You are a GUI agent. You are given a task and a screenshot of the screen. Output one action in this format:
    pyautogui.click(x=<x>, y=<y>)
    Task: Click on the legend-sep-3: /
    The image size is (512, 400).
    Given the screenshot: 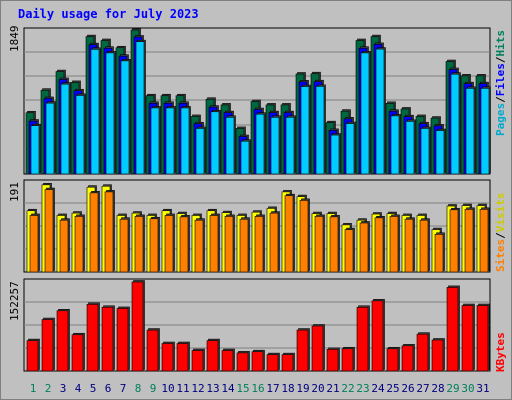 What is the action you would take?
    pyautogui.click(x=500, y=235)
    